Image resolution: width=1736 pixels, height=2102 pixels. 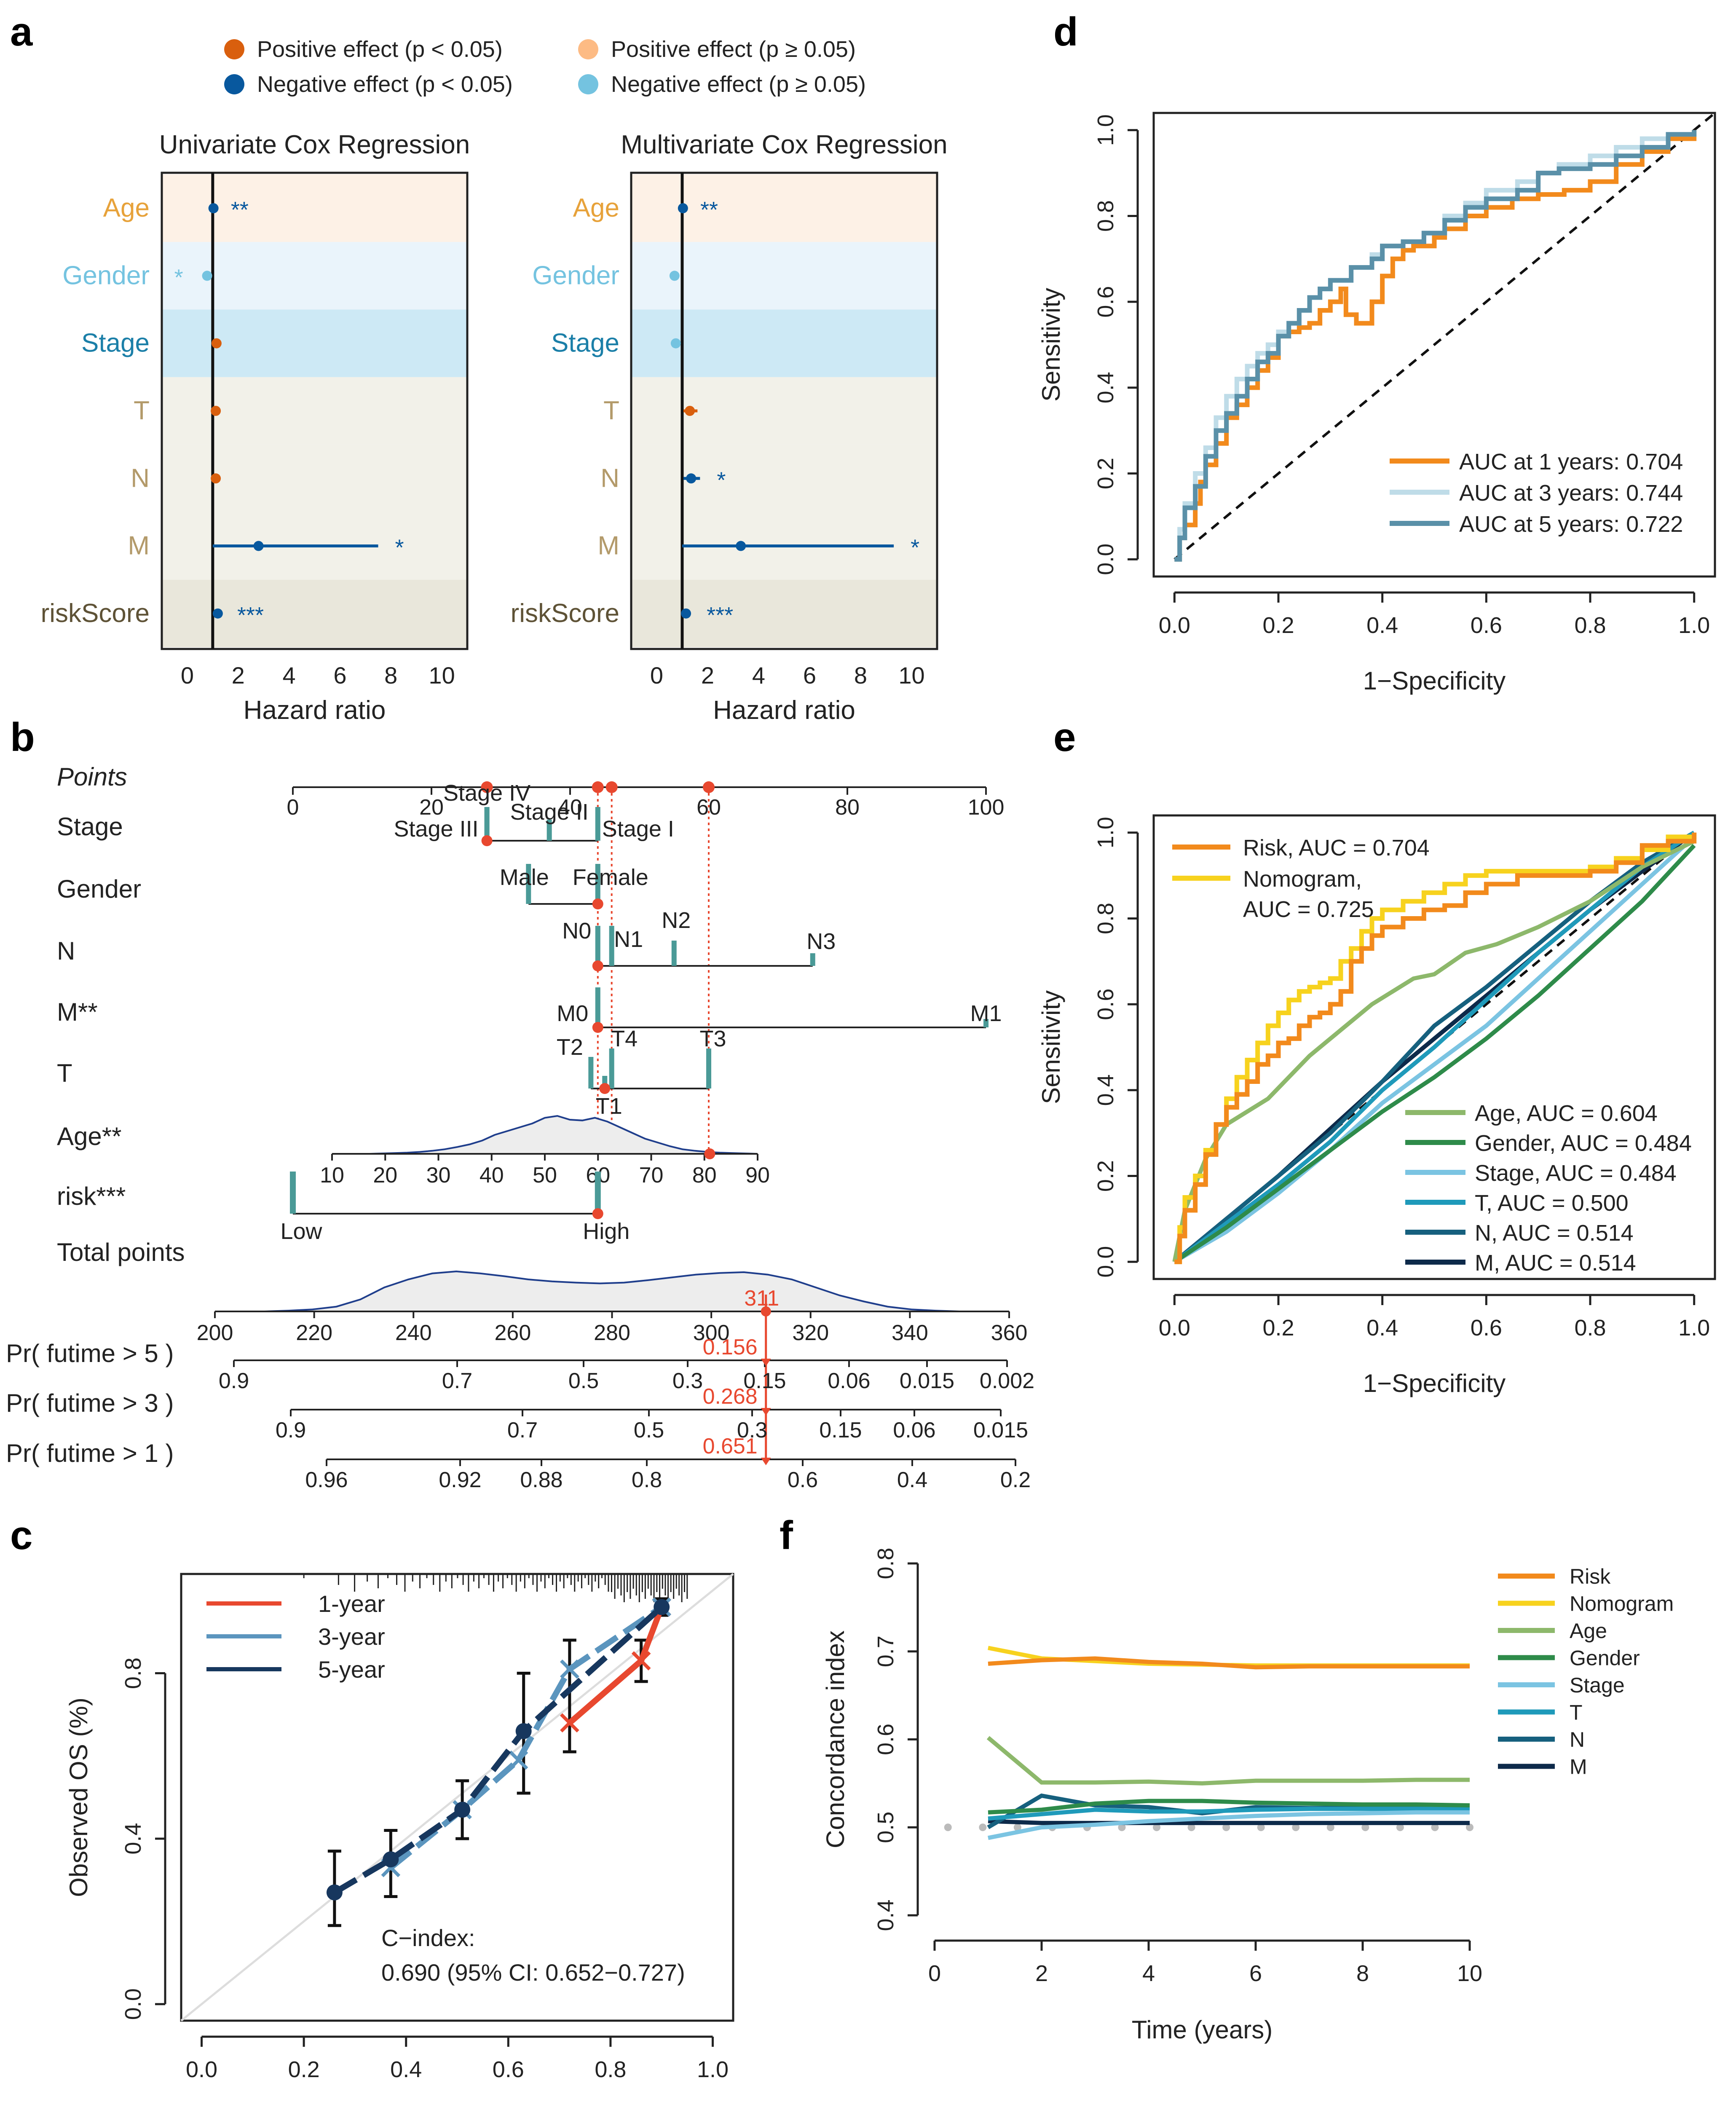 I want to click on legend-label: Negative effect (p < 0.05), so click(x=385, y=84).